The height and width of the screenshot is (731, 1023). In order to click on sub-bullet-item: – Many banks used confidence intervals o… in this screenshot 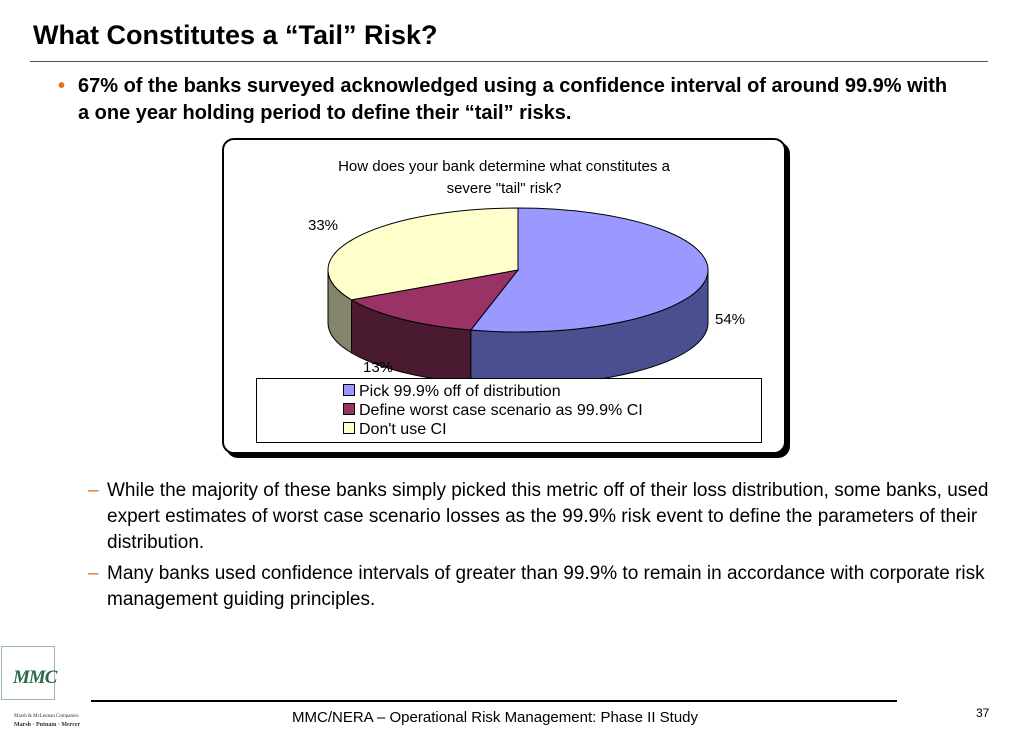, I will do `click(545, 587)`.